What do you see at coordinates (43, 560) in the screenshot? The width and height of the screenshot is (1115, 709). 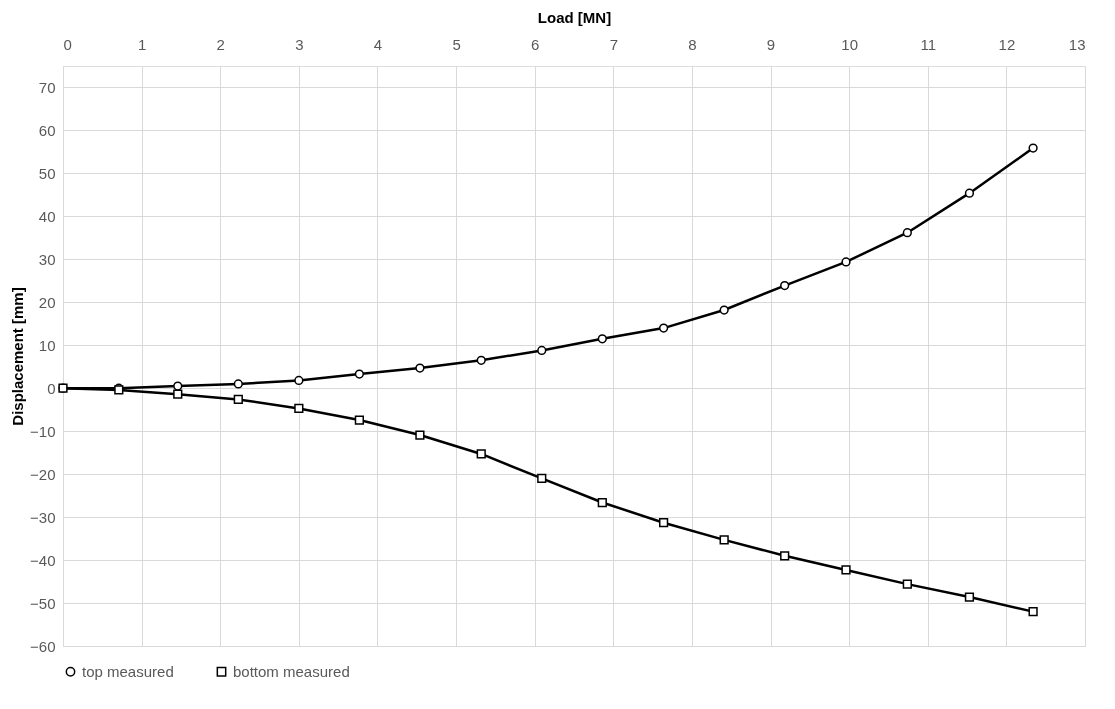 I see `y-tick-label: −40` at bounding box center [43, 560].